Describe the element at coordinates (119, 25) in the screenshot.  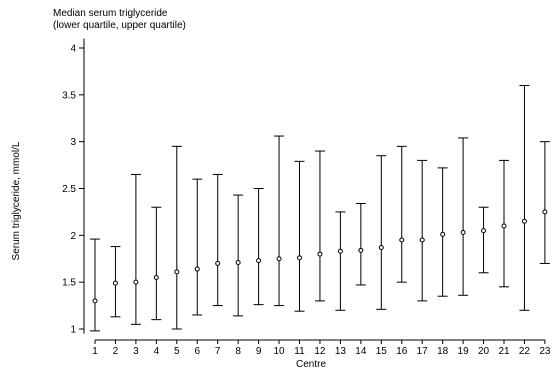
I see `chart-subtitle: (lower quartile, upper quartile)` at that location.